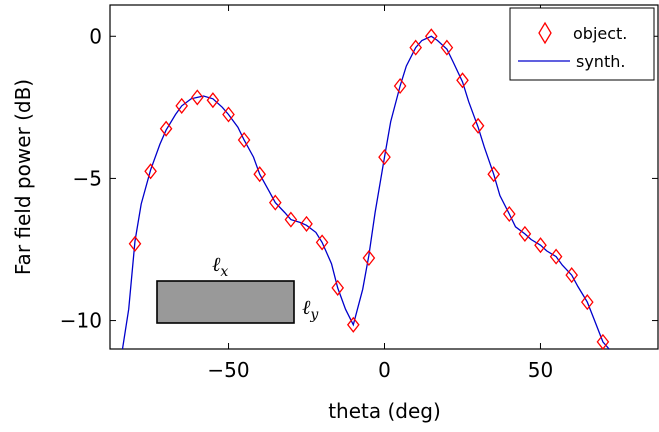 The image size is (659, 432). I want to click on x-axis-label: theta (deg), so click(384, 411).